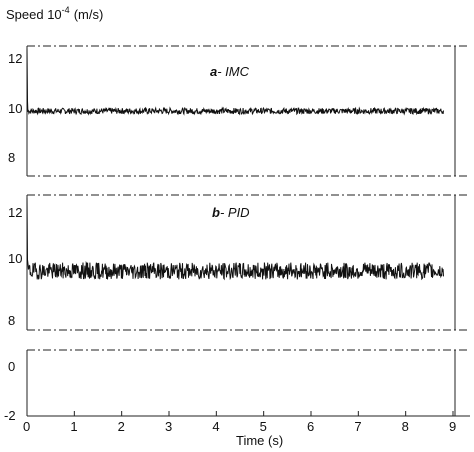 Image resolution: width=474 pixels, height=452 pixels. I want to click on panel-b-label: b- PID, so click(231, 212).